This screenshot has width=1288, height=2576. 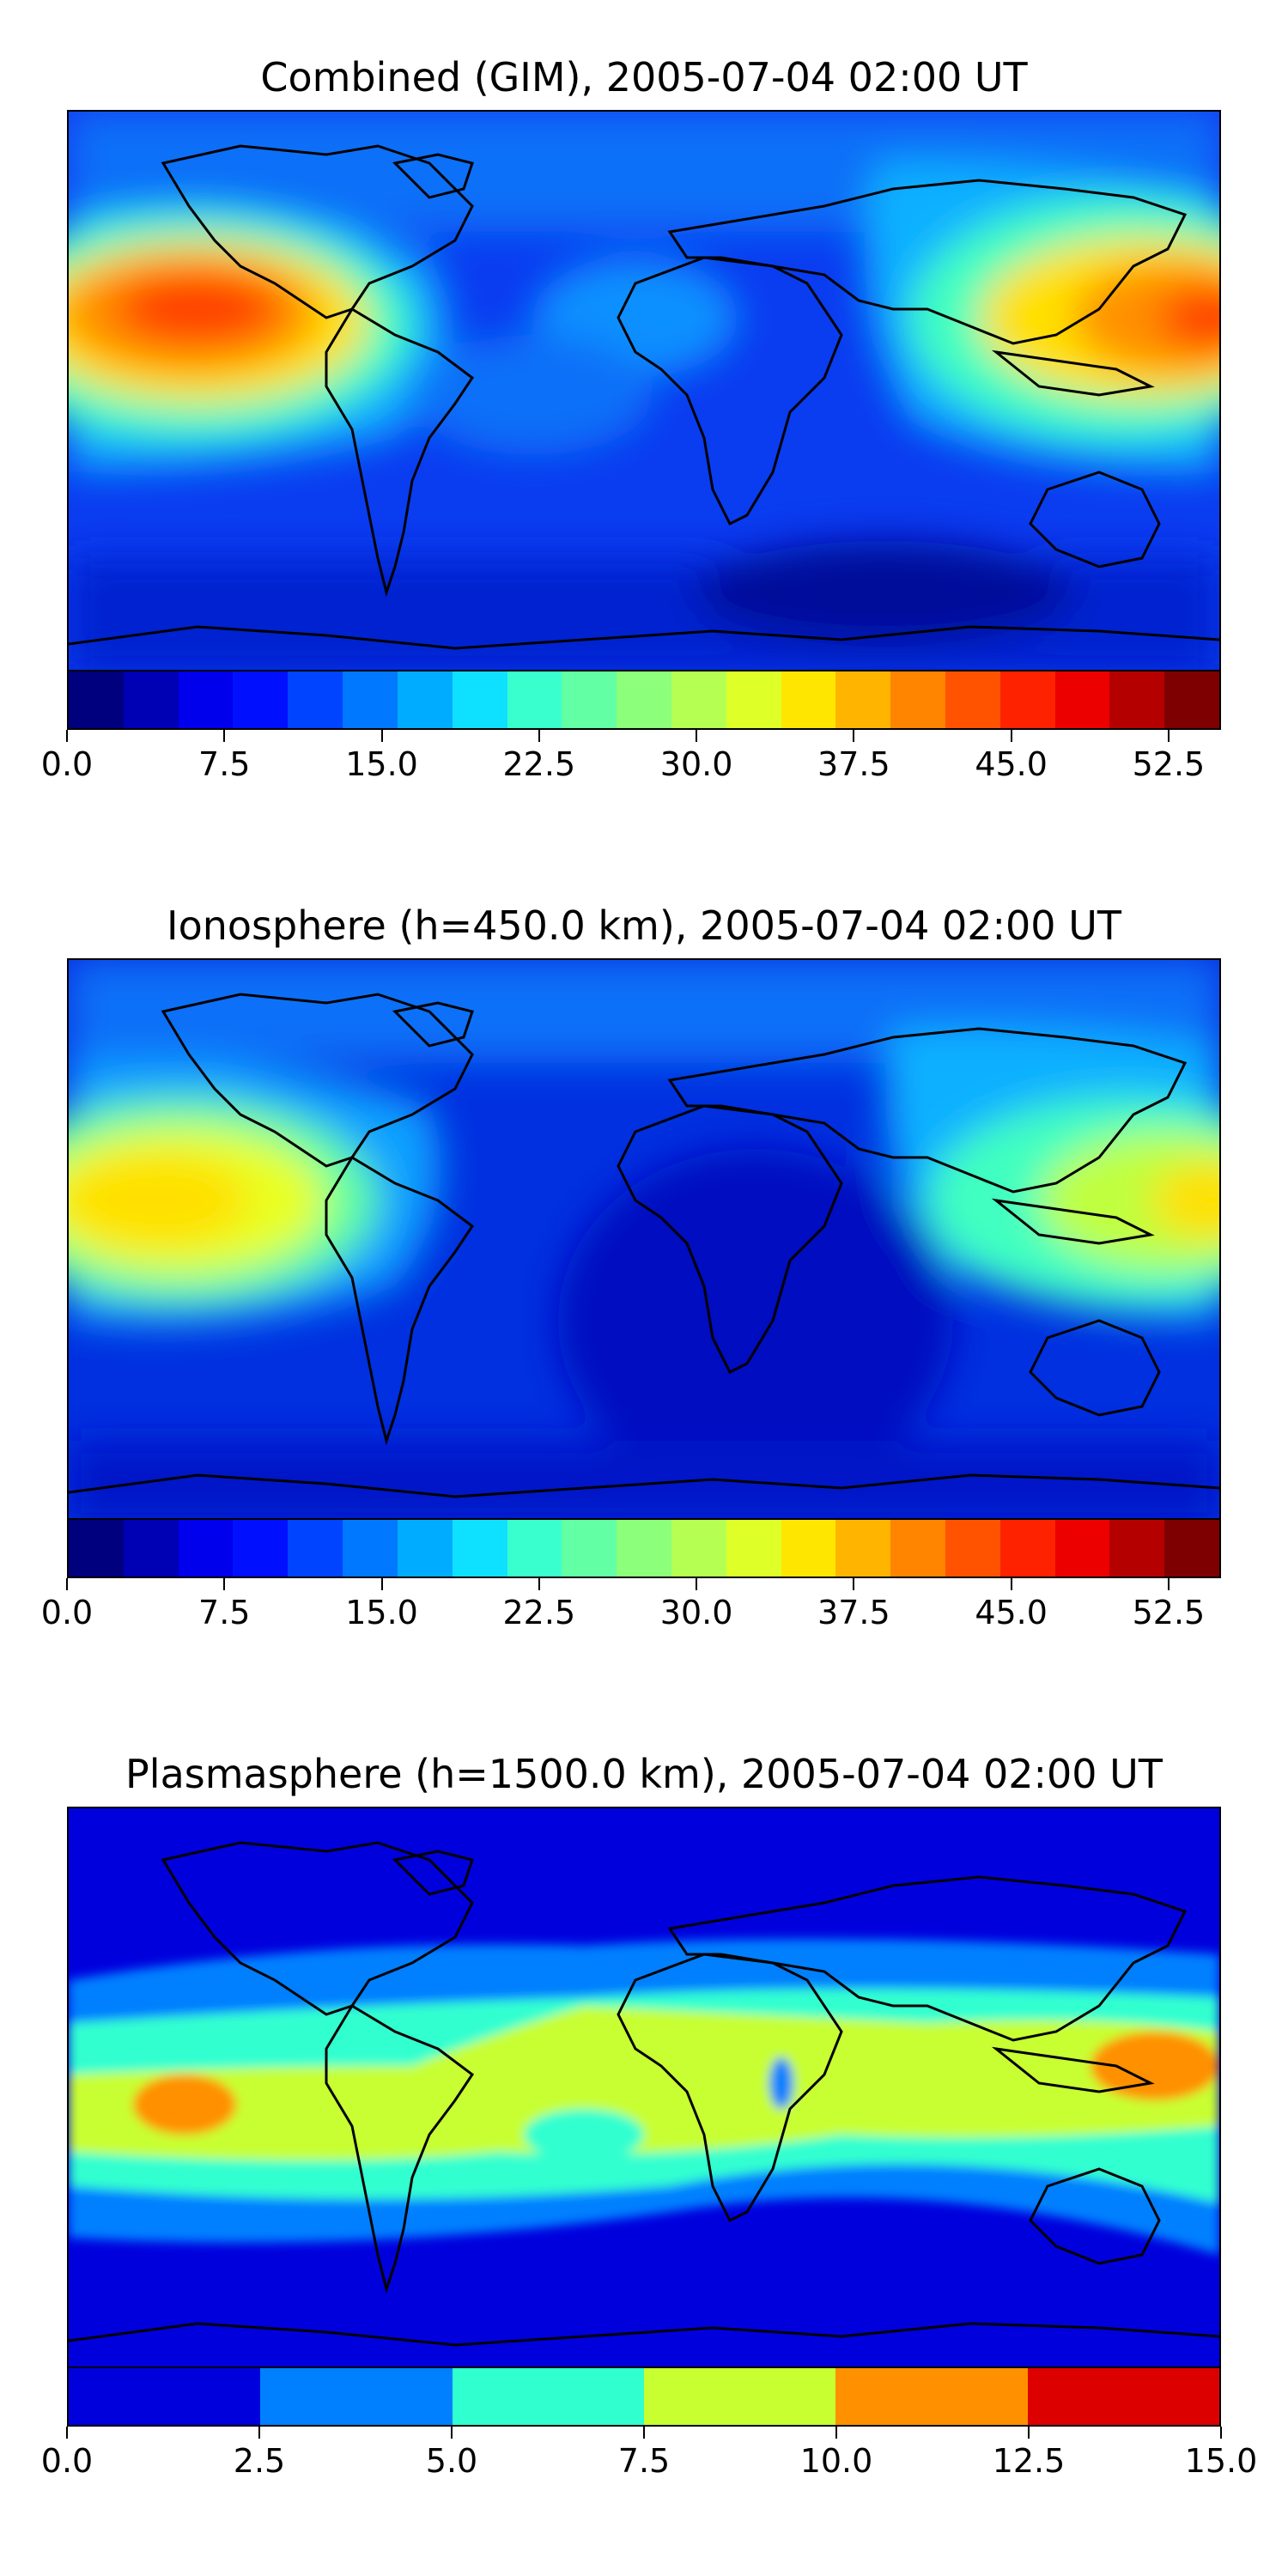 I want to click on colorbar-tick-label: 10.0, so click(x=836, y=2461).